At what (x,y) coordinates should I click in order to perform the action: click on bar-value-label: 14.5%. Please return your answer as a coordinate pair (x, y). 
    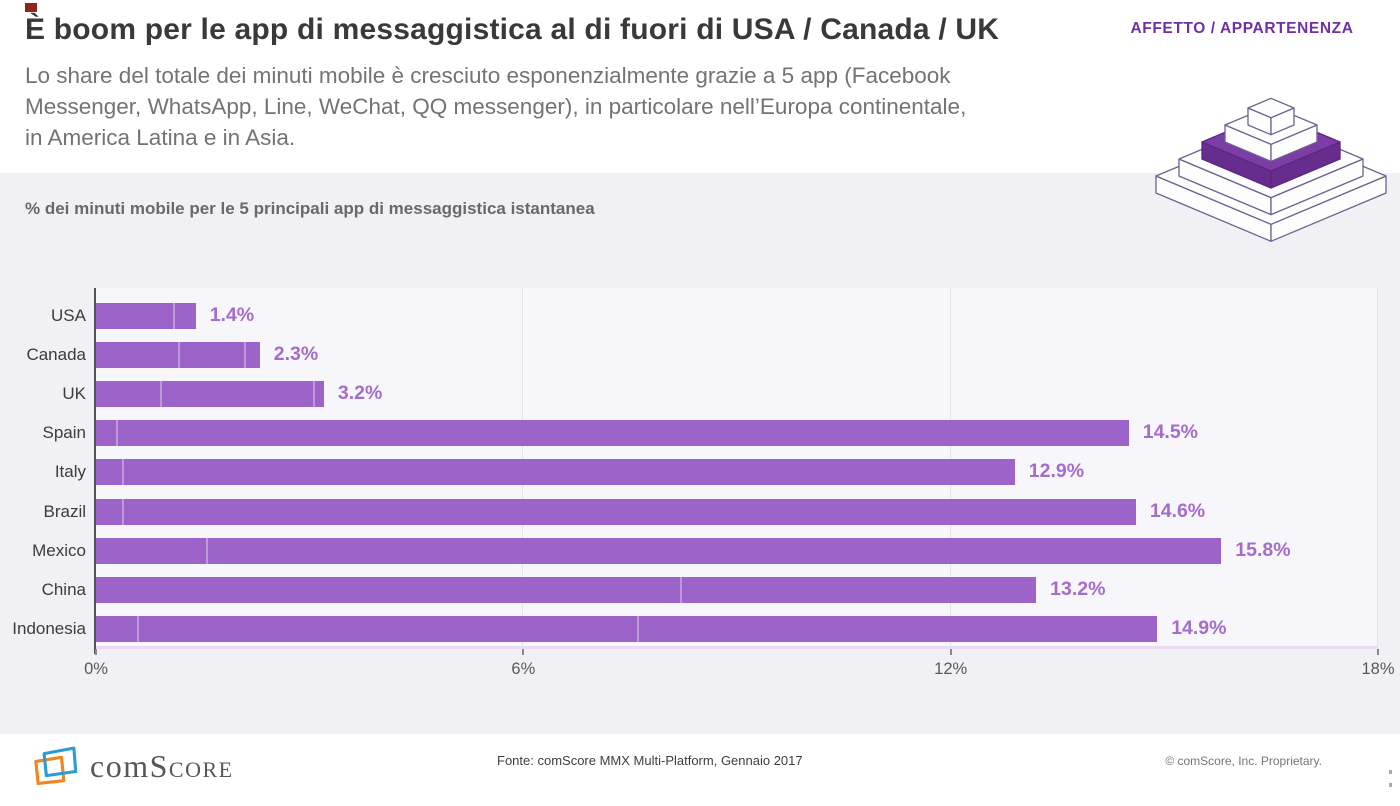
    Looking at the image, I should click on (1170, 432).